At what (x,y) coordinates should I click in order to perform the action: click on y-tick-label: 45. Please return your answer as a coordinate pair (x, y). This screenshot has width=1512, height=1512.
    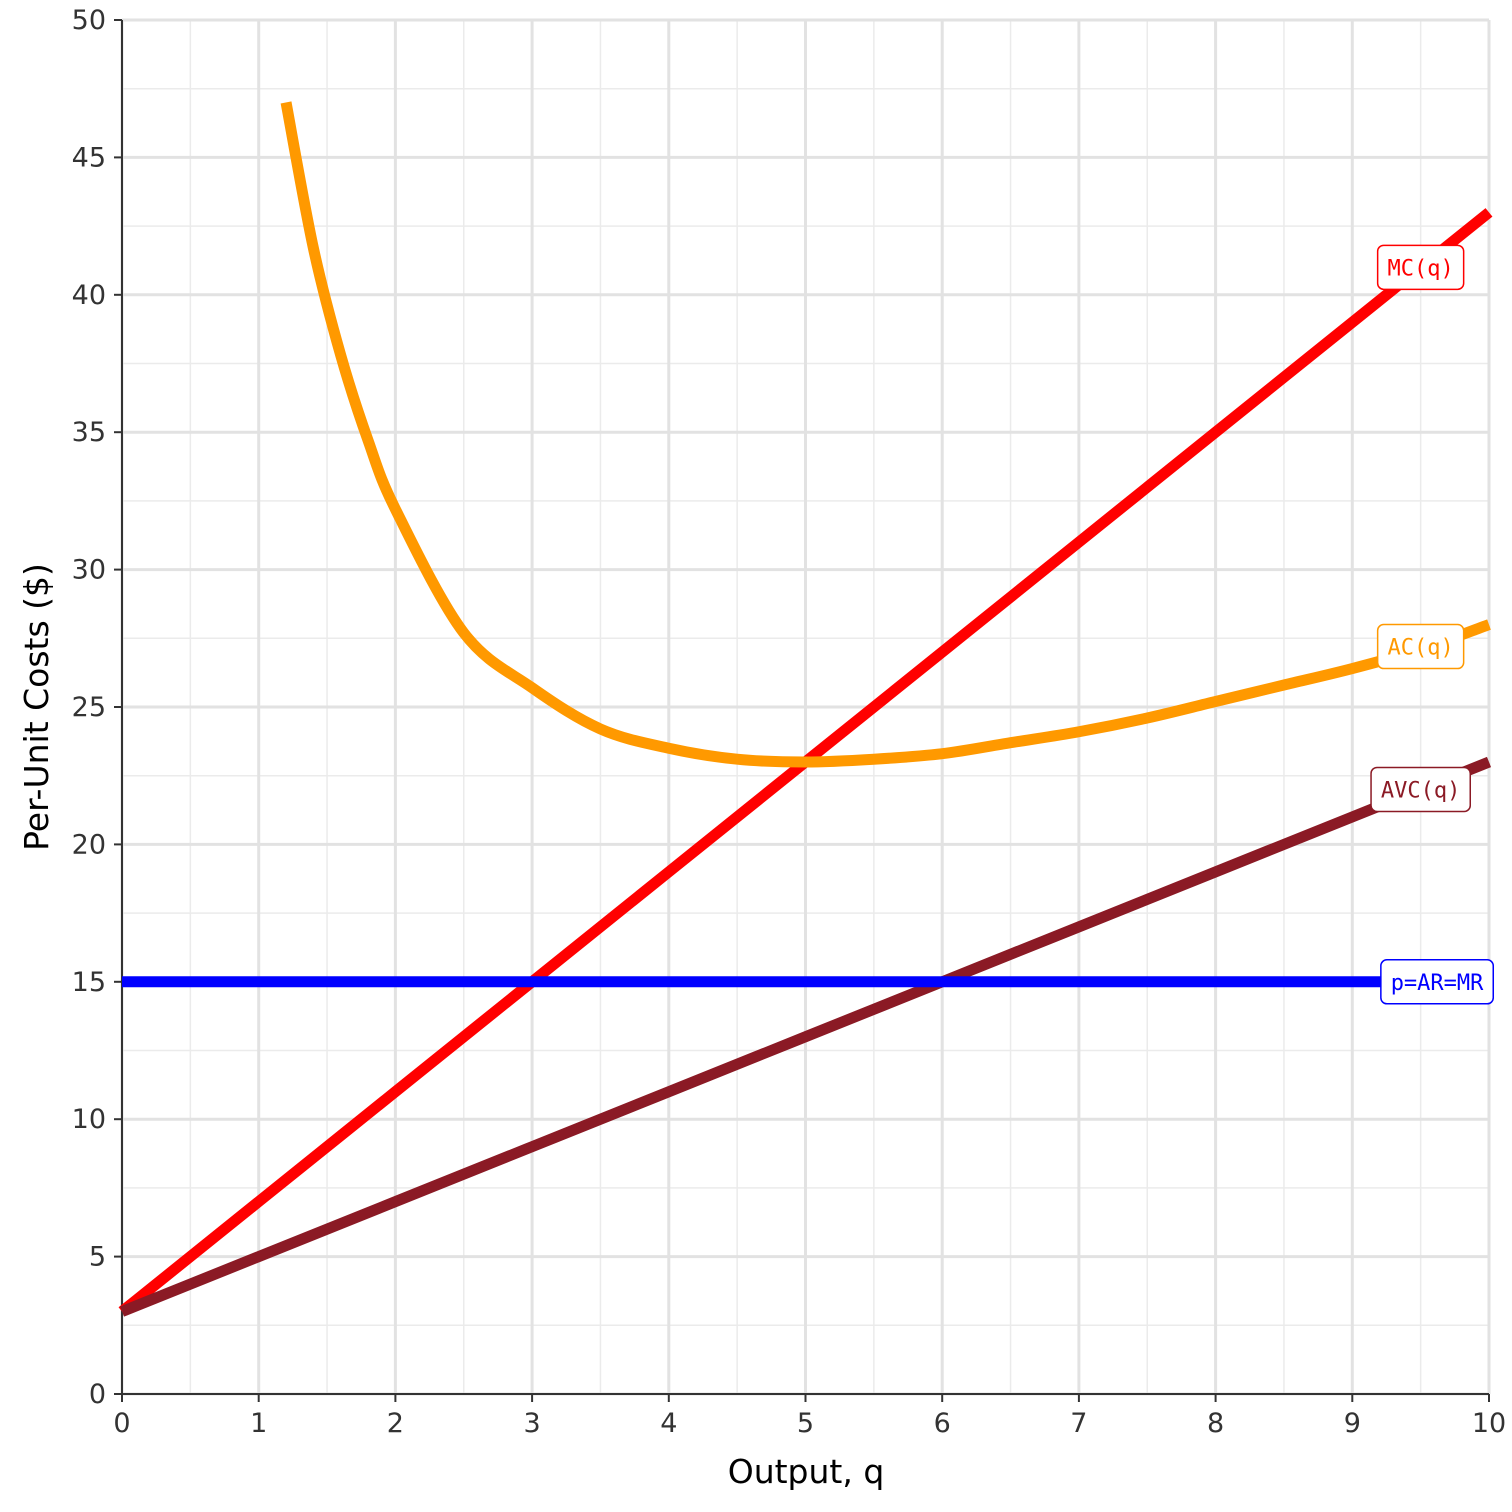
    Looking at the image, I should click on (89, 157).